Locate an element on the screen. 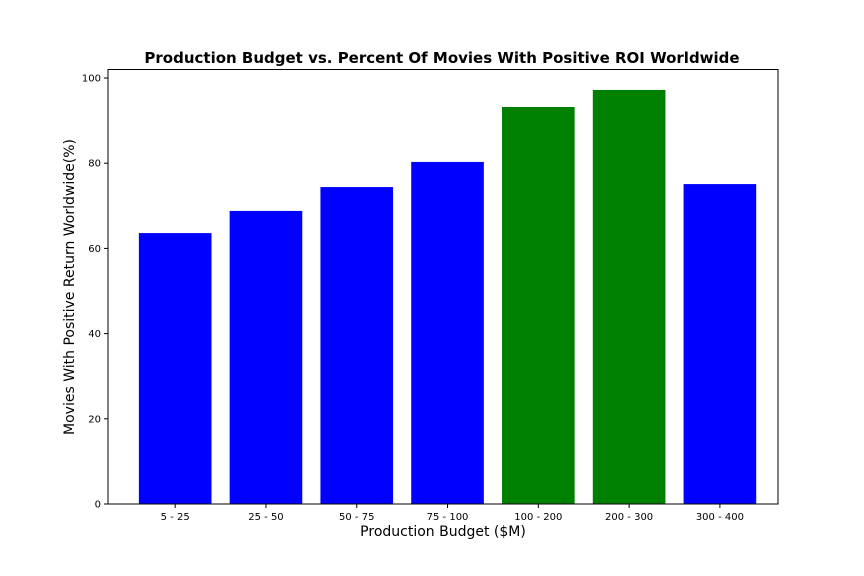  x-tick-label: 200 - 300 is located at coordinates (629, 517).